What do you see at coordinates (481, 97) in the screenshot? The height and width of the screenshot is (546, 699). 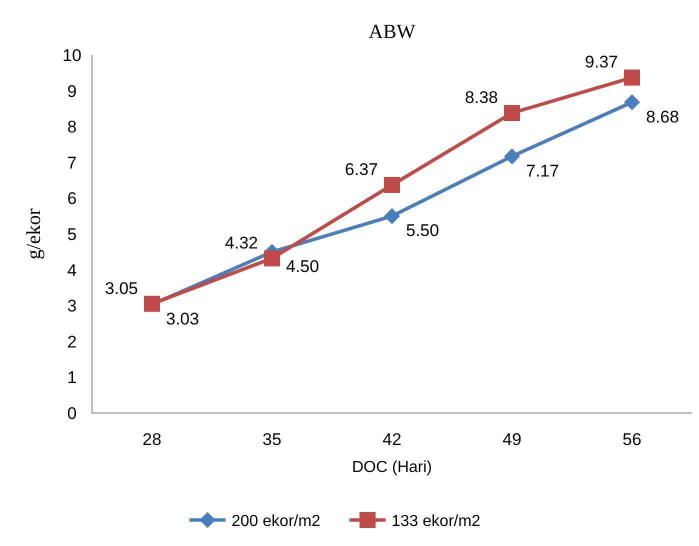 I see `data-label: 8.38` at bounding box center [481, 97].